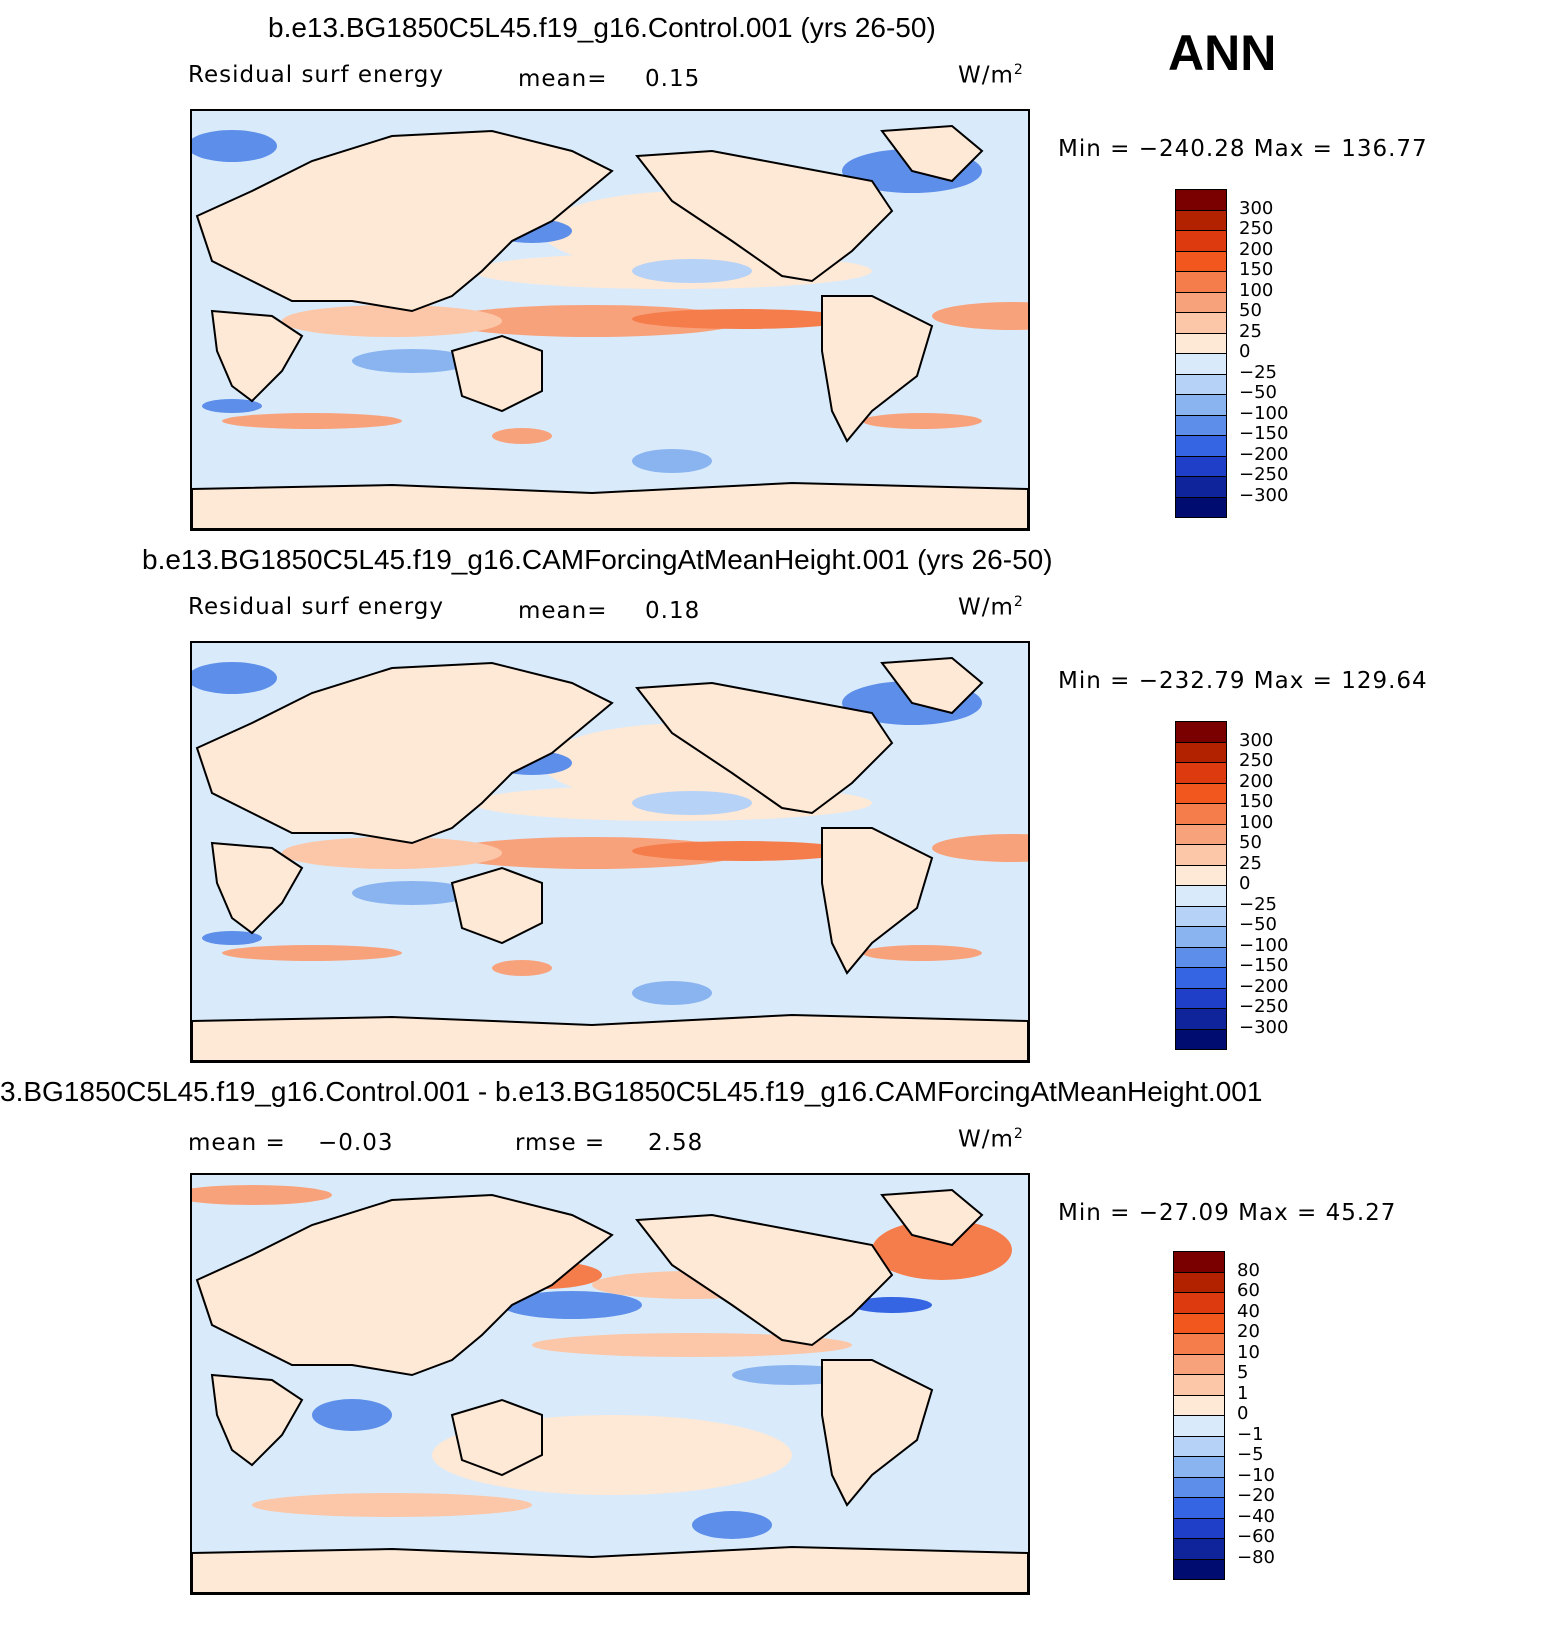  I want to click on panel2-map, so click(610, 852).